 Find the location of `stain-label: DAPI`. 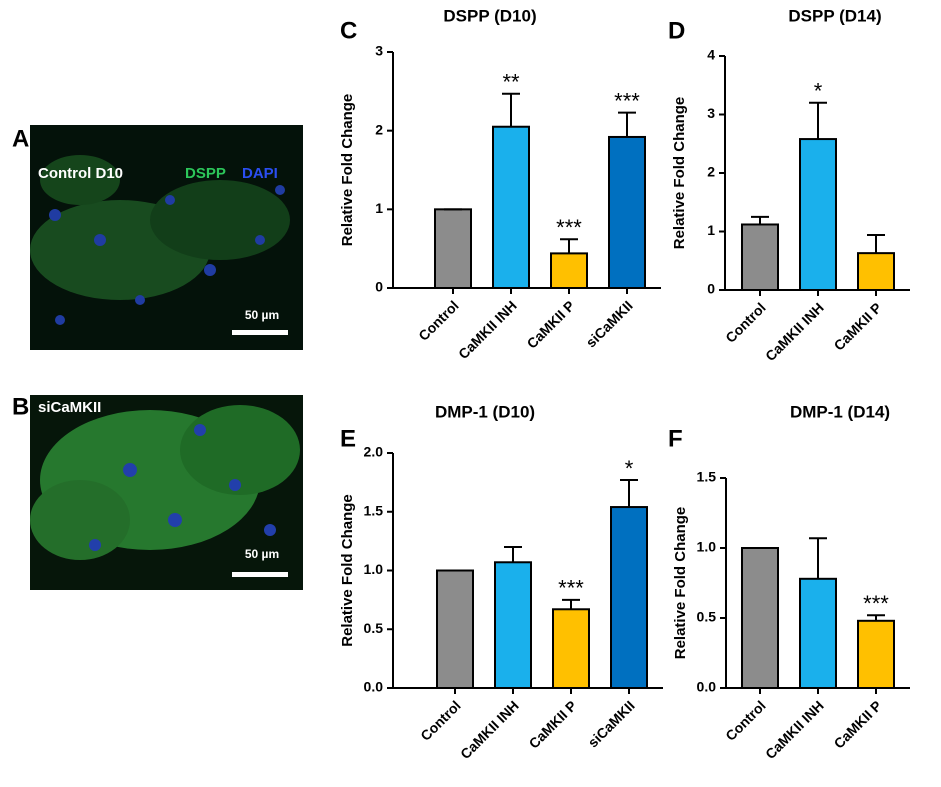

stain-label: DAPI is located at coordinates (260, 173).